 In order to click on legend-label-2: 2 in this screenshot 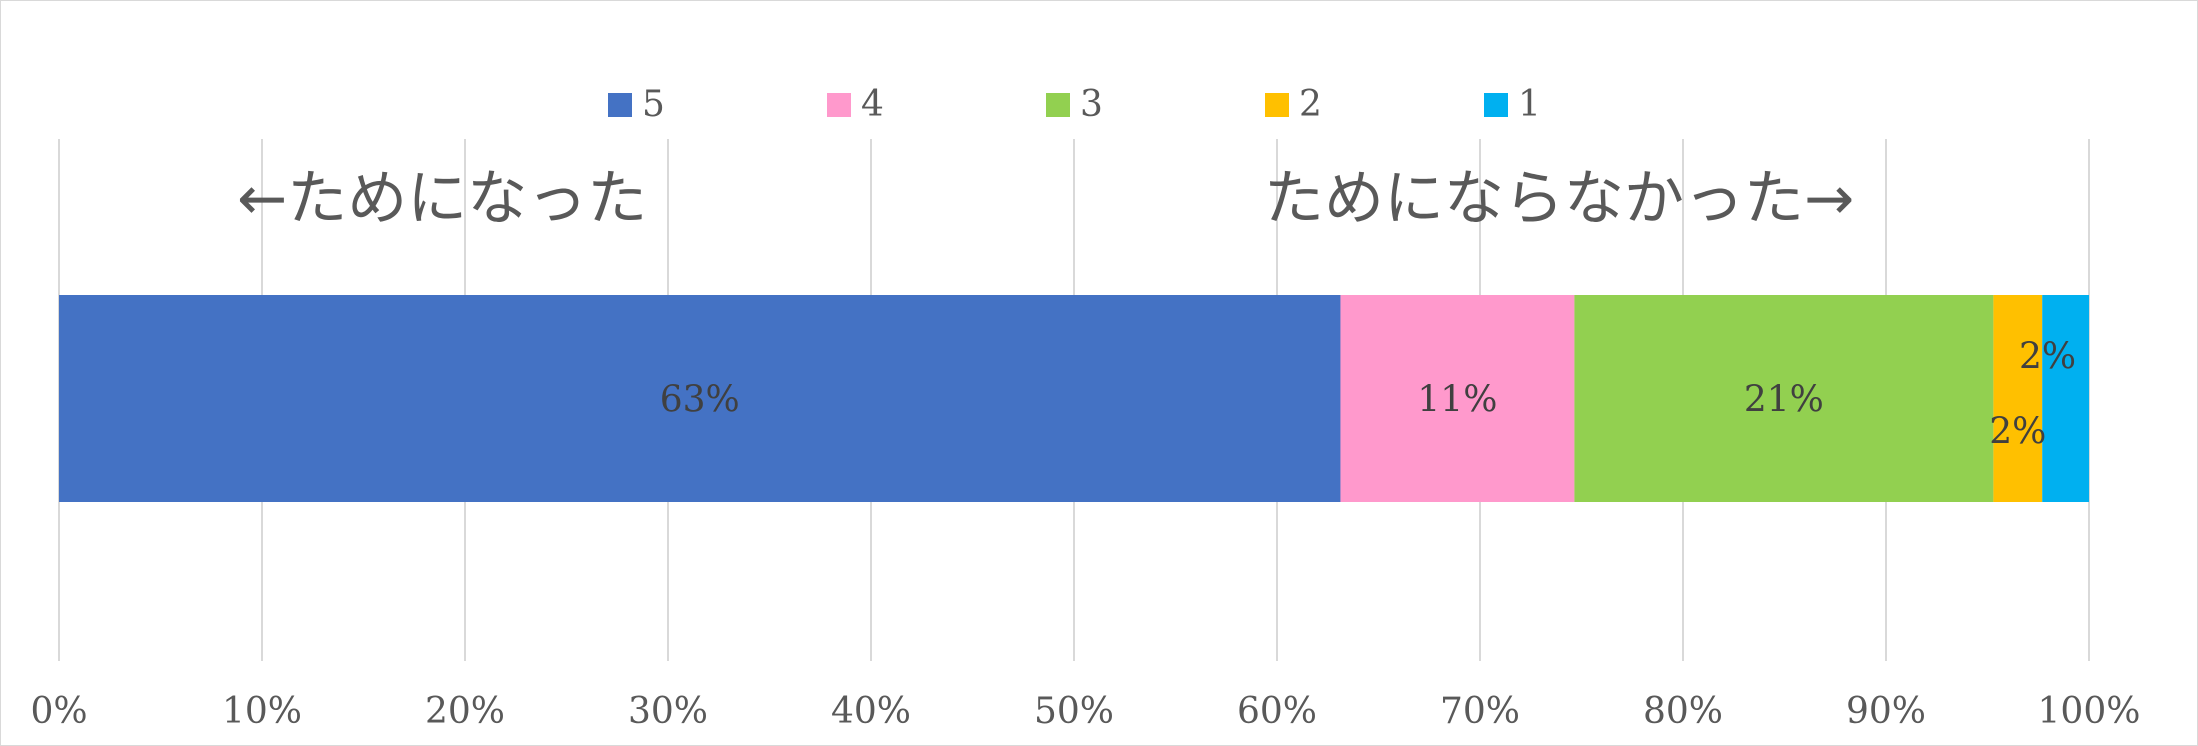, I will do `click(1310, 104)`.